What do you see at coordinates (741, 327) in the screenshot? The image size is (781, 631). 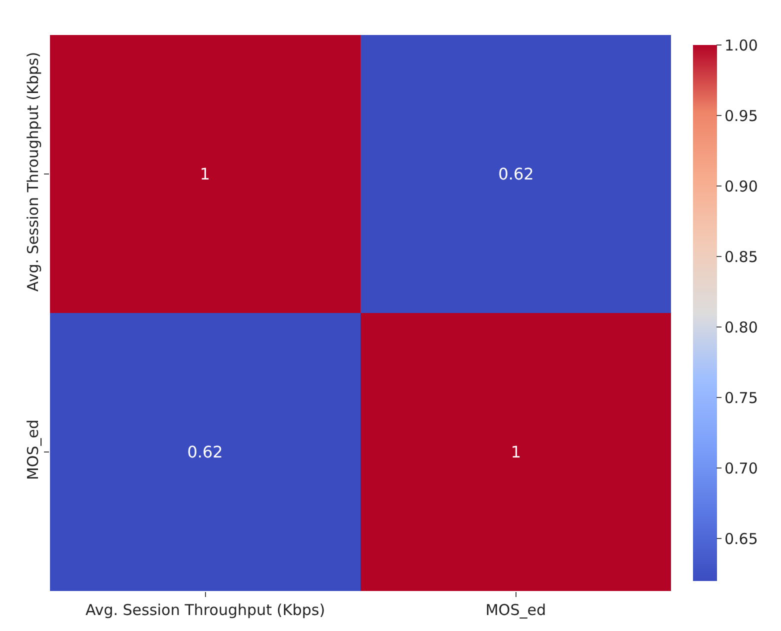 I see `color-bar-label: 0.80` at bounding box center [741, 327].